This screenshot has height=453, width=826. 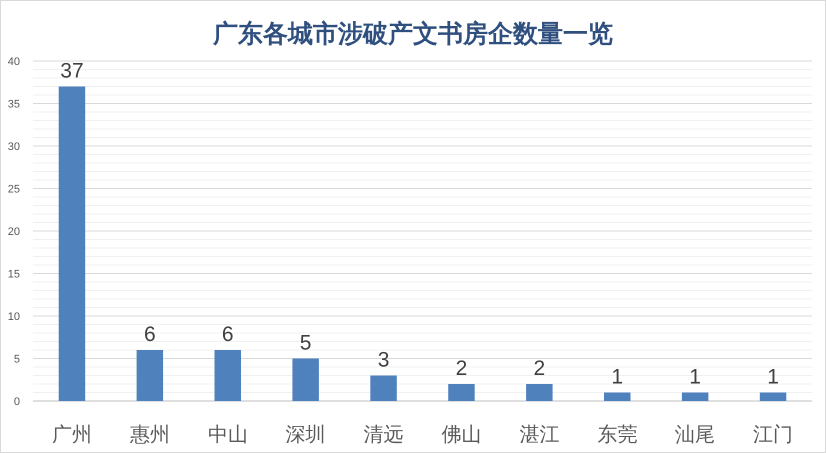 What do you see at coordinates (773, 435) in the screenshot?
I see `x-tick-label: 江门` at bounding box center [773, 435].